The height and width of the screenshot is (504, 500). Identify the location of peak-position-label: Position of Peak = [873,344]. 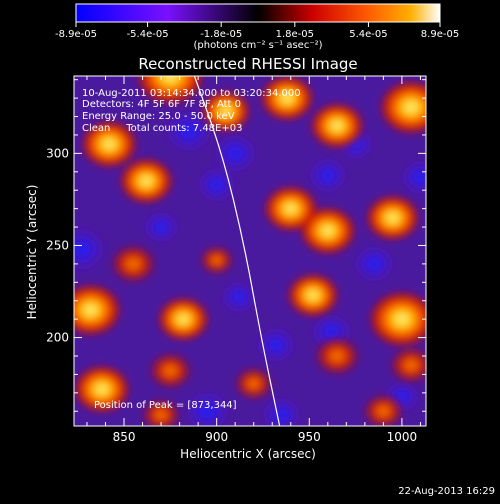
(165, 405).